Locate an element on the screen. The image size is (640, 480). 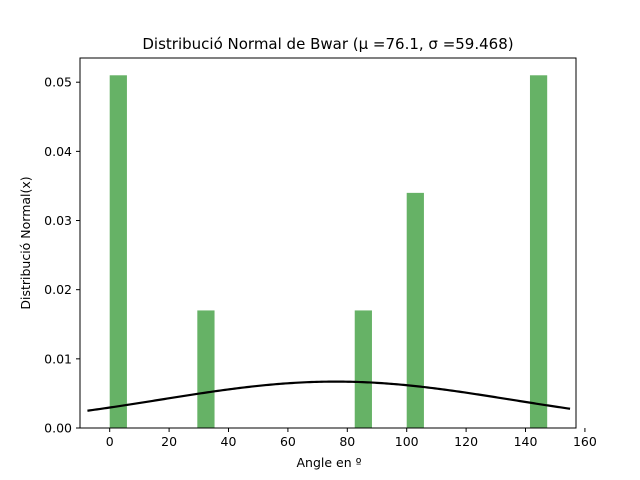
y-tick-label: 0.00 is located at coordinates (58, 428).